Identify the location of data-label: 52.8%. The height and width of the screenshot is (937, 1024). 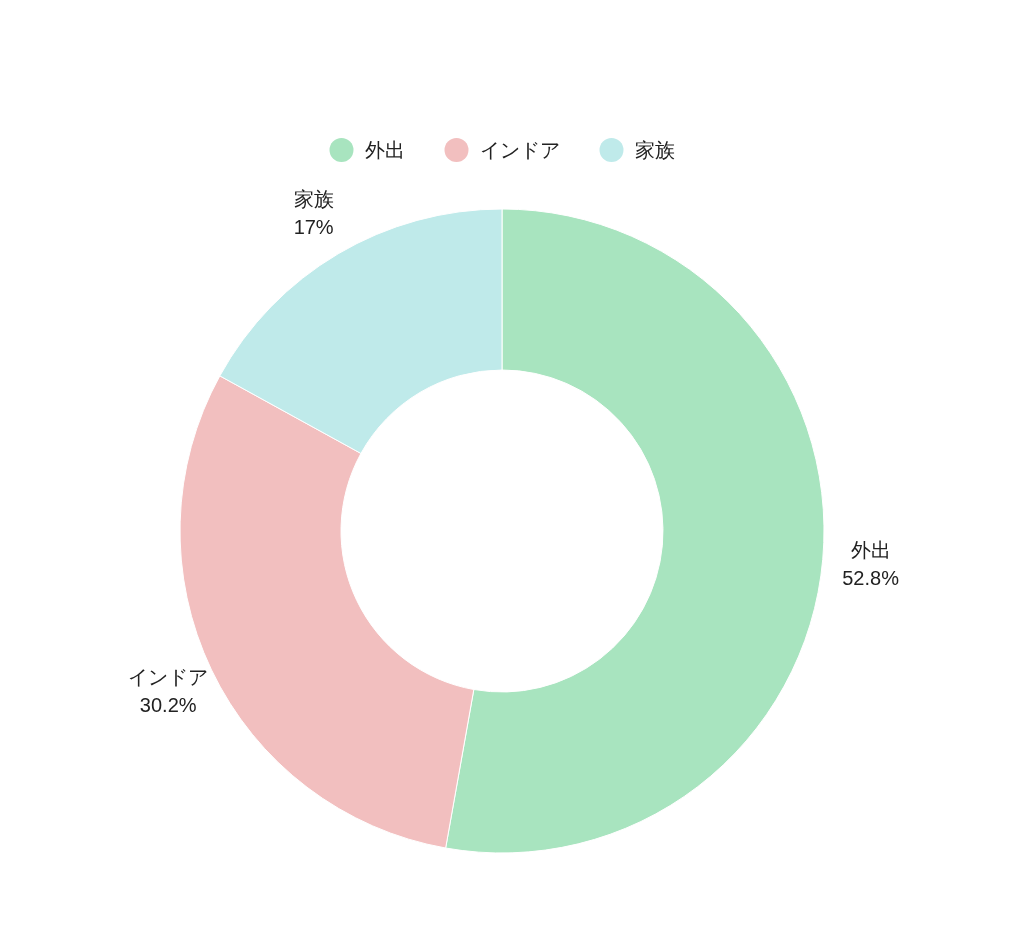
(871, 577).